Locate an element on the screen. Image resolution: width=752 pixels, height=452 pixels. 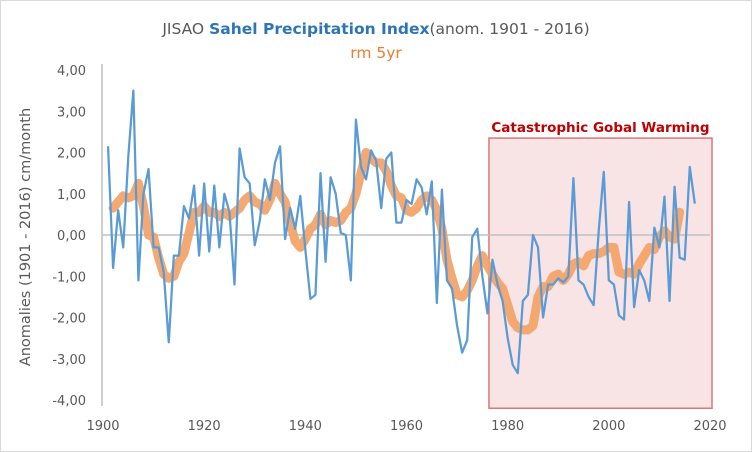
y-tick-label: 0,00 is located at coordinates (71, 236).